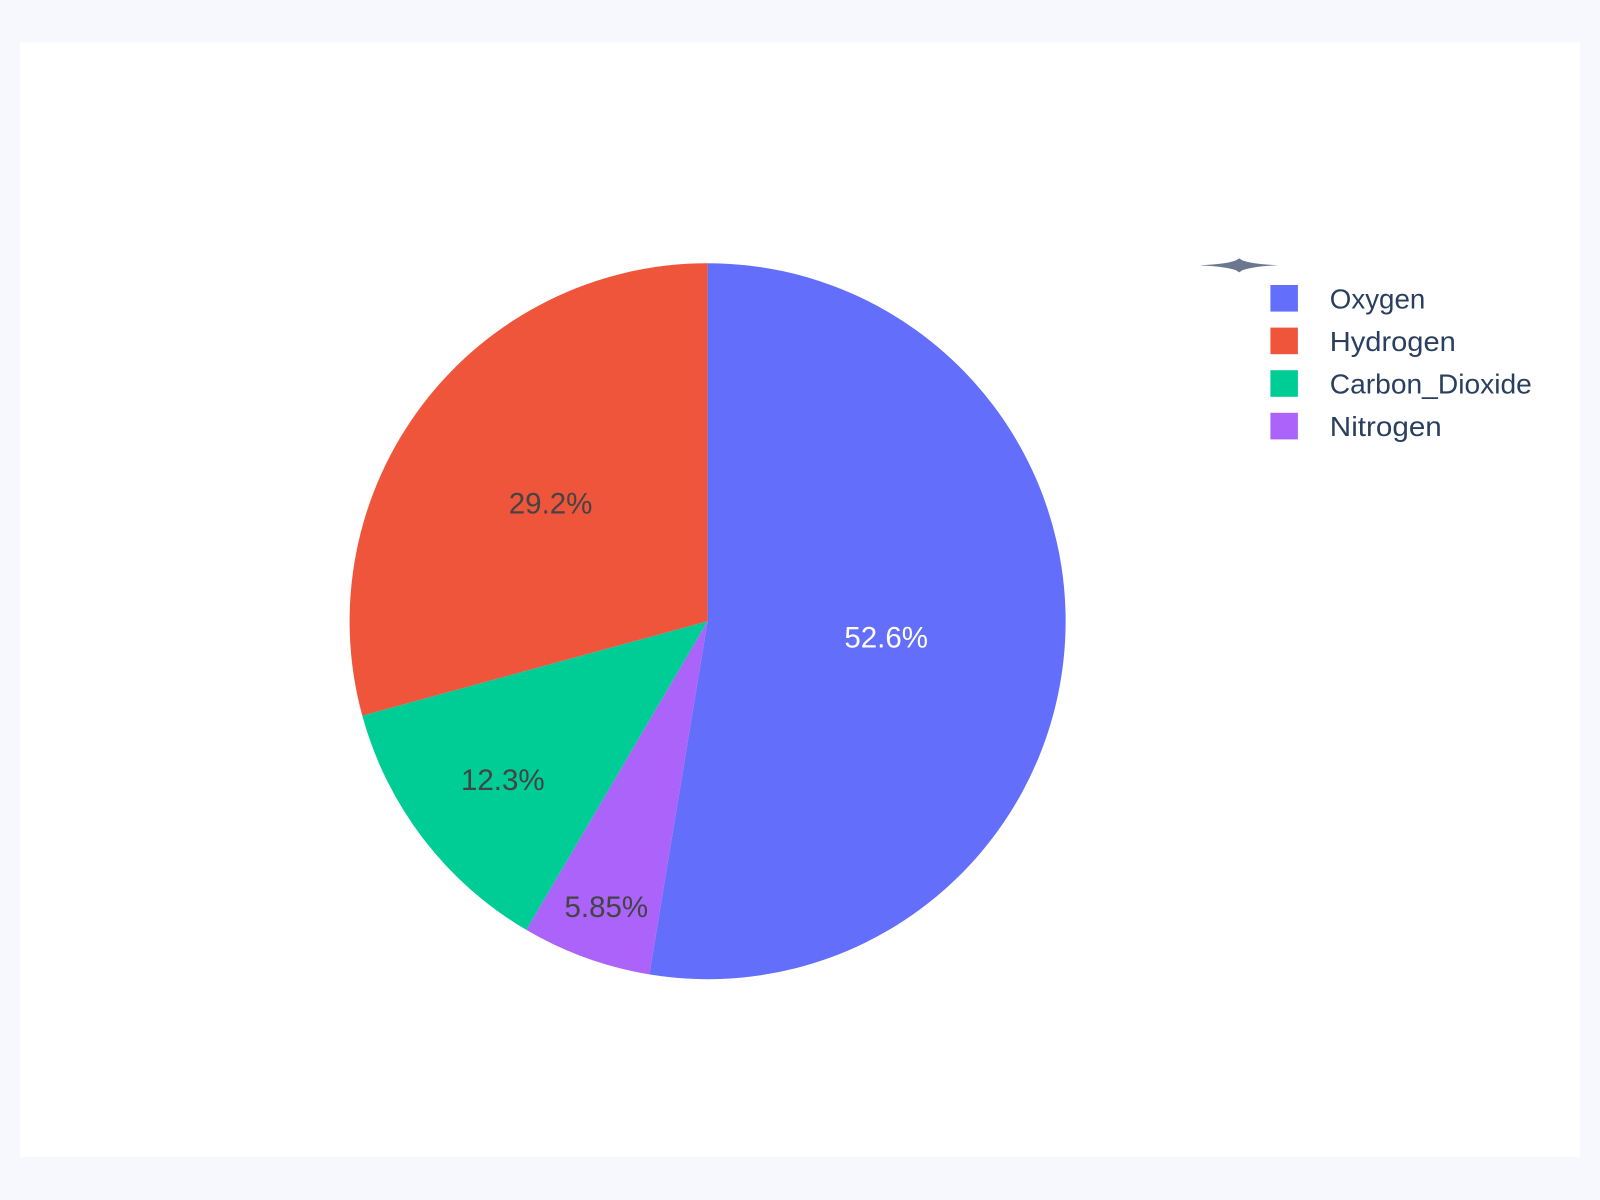 The image size is (1600, 1200). What do you see at coordinates (606, 907) in the screenshot?
I see `svg-text: 5.85%` at bounding box center [606, 907].